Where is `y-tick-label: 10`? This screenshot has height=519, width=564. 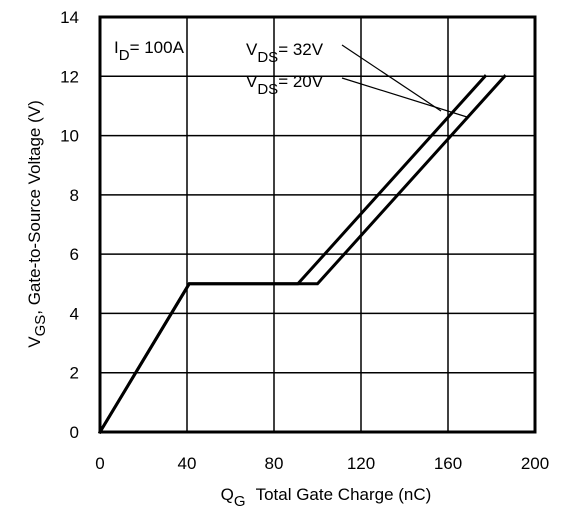 y-tick-label: 10 is located at coordinates (69, 136).